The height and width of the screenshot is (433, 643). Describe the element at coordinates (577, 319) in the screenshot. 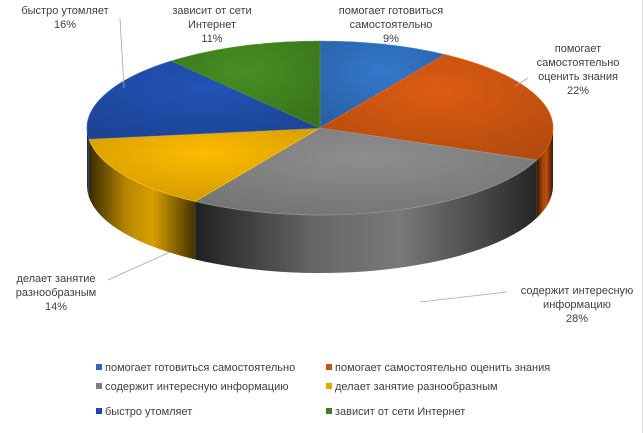

I see `data-label-value: 28%` at that location.